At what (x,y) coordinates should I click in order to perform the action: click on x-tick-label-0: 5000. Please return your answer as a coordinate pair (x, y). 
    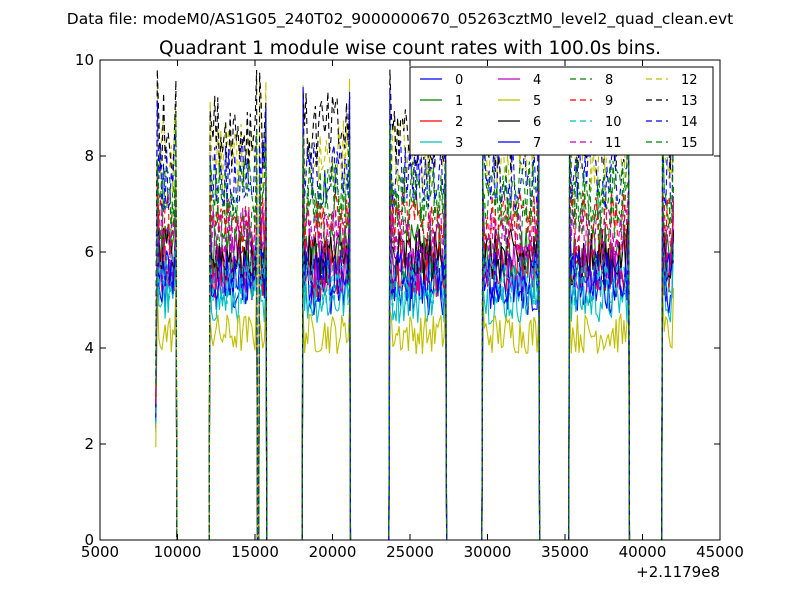
    Looking at the image, I should click on (100, 552).